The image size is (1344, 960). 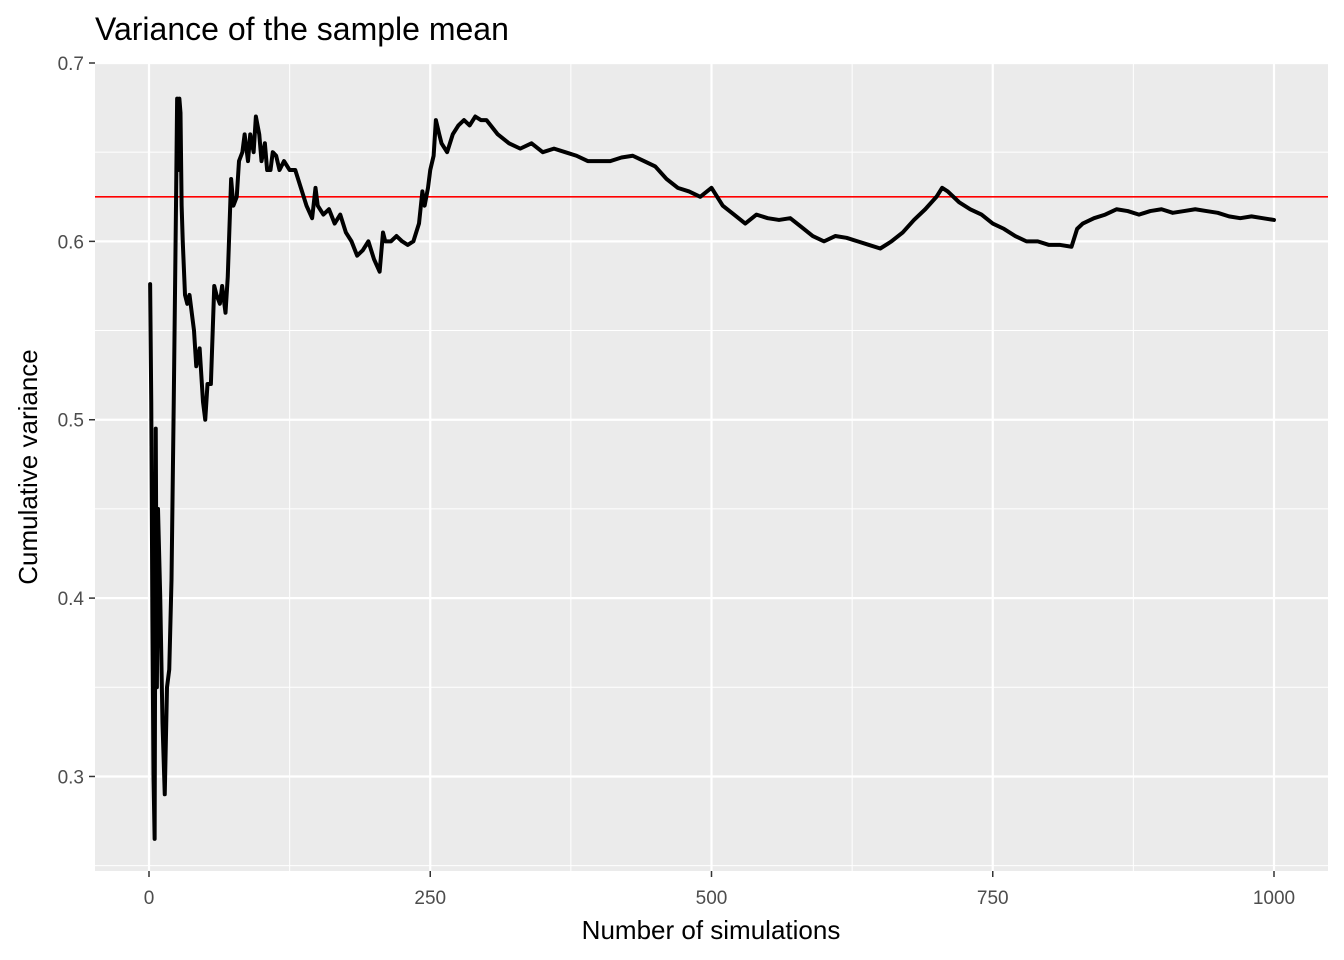 I want to click on x-tick-label: 1000, so click(x=1274, y=898).